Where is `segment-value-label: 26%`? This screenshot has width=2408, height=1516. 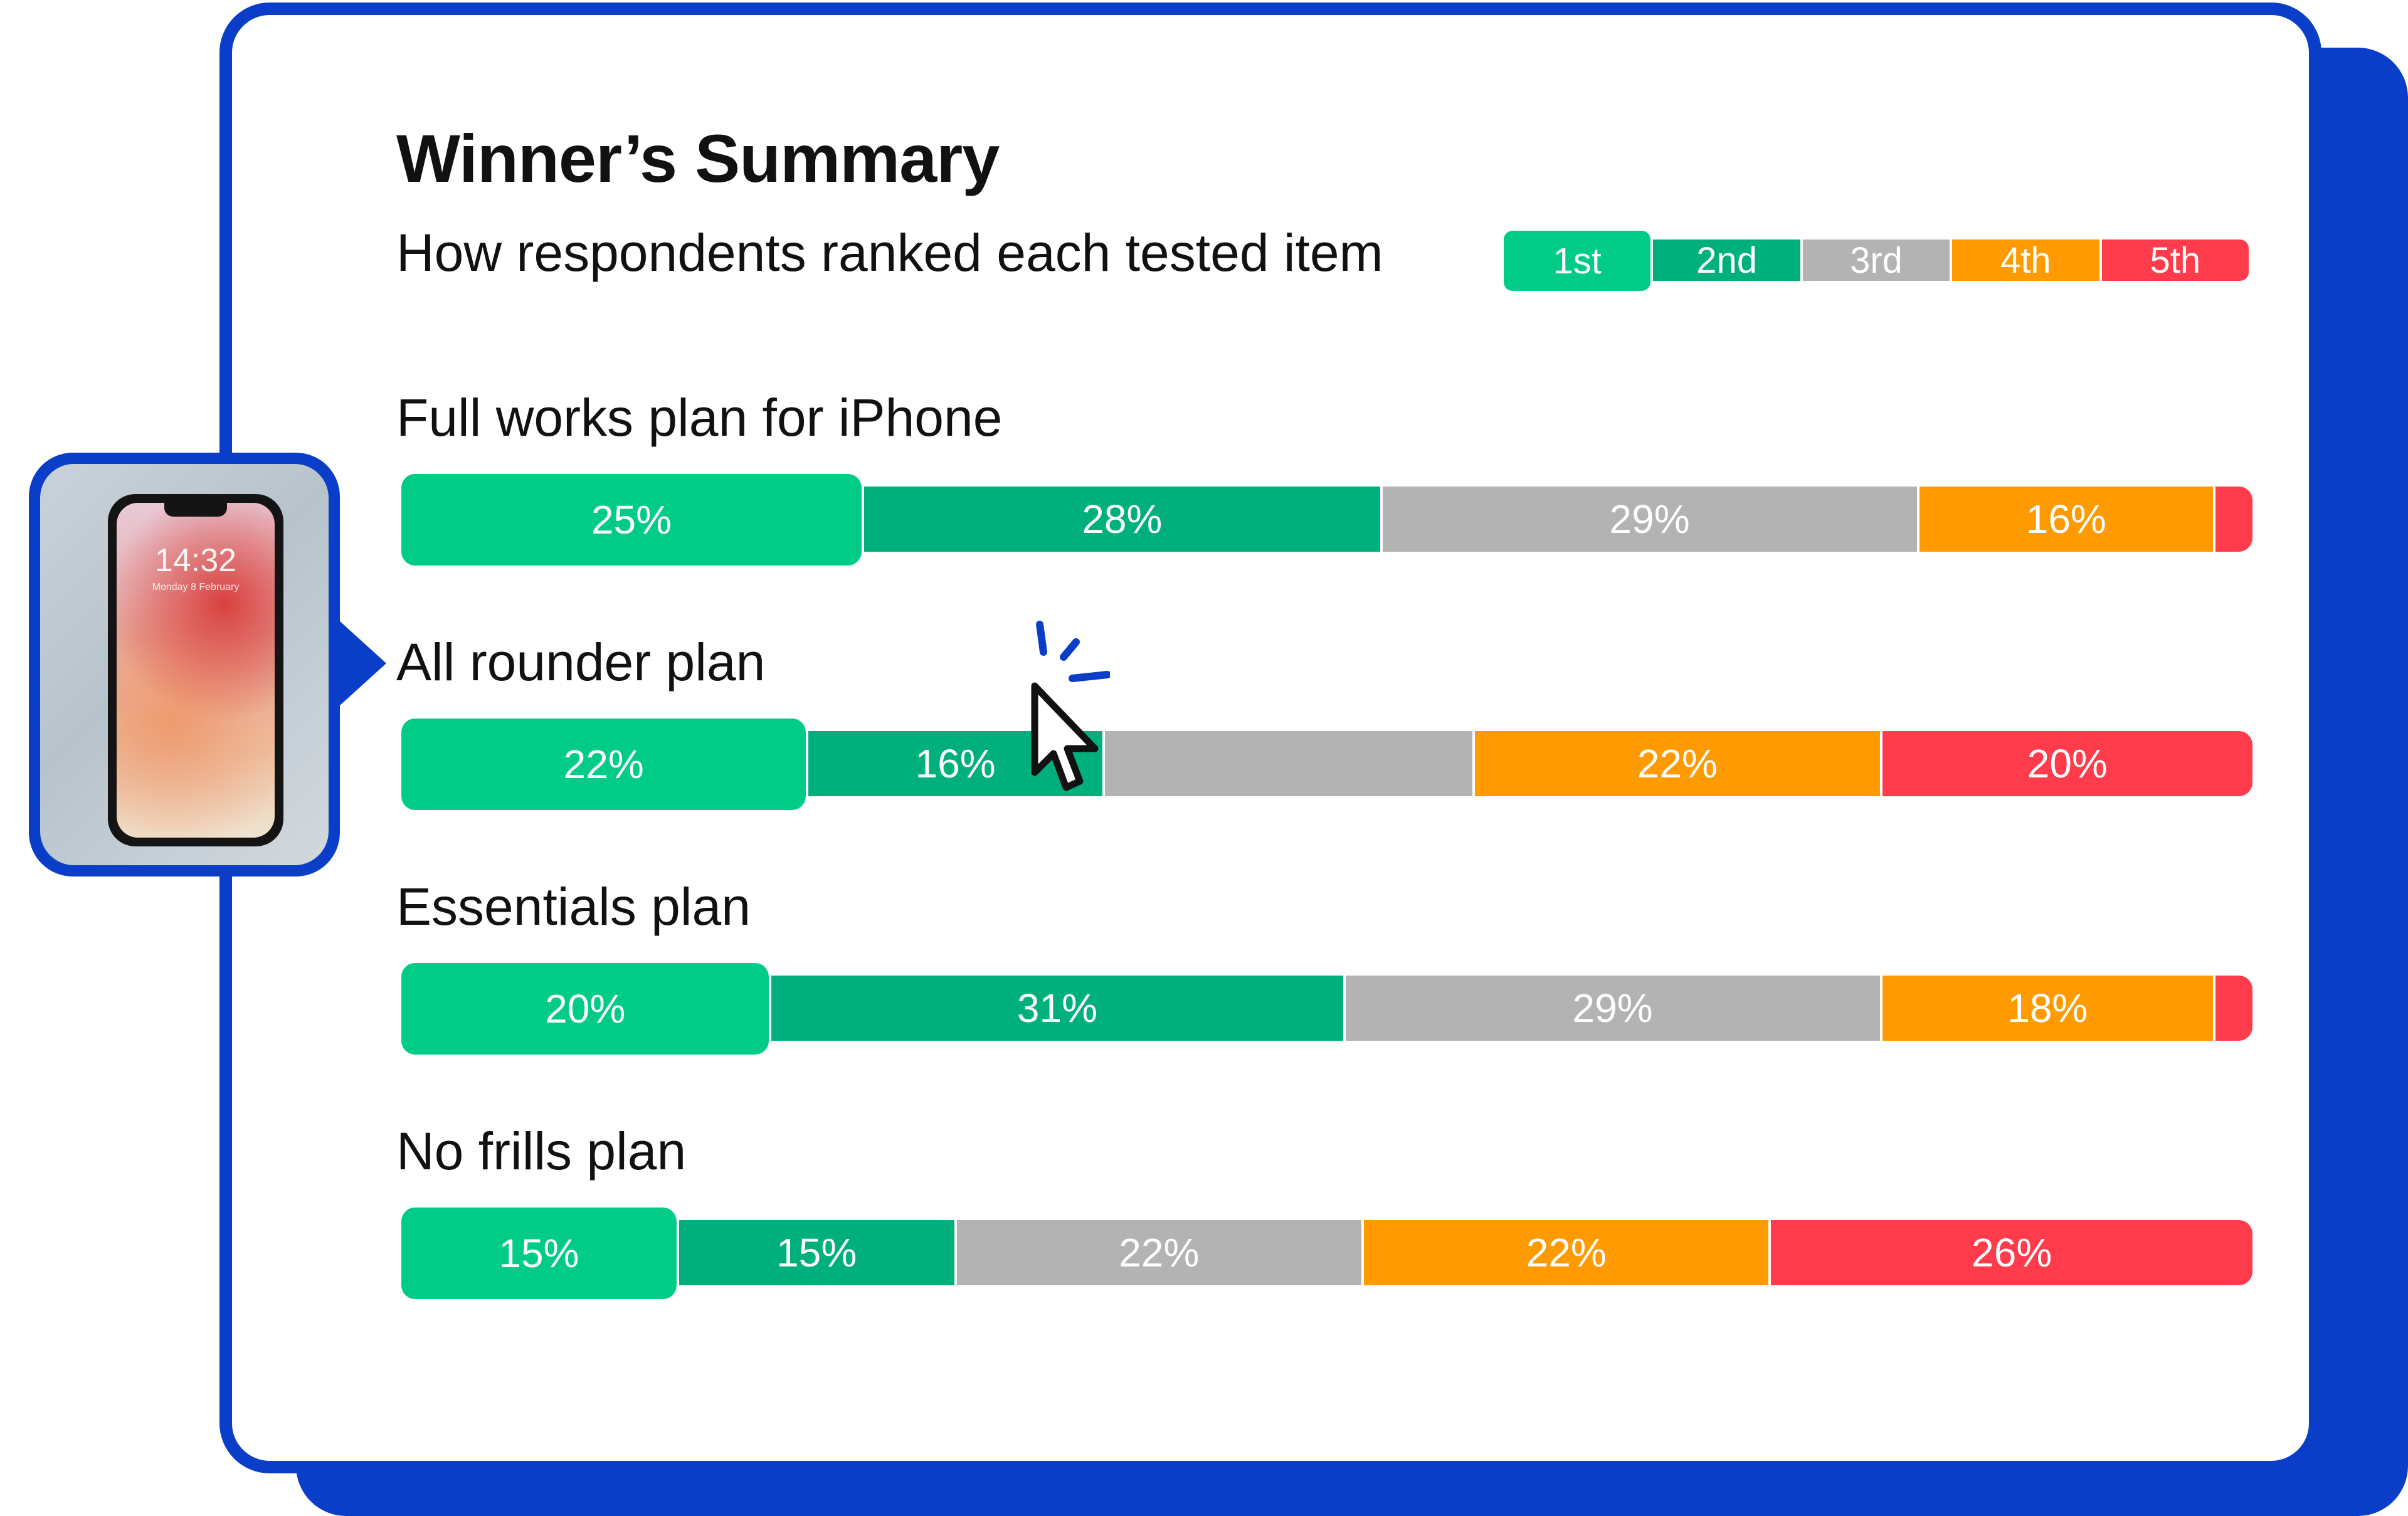
segment-value-label: 26% is located at coordinates (2012, 1252).